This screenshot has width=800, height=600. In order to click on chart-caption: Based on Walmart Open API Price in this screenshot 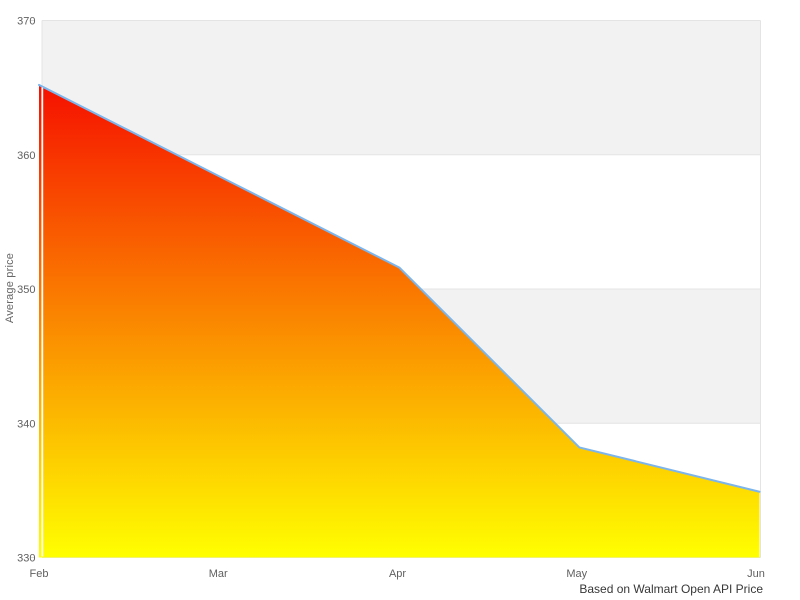, I will do `click(671, 589)`.